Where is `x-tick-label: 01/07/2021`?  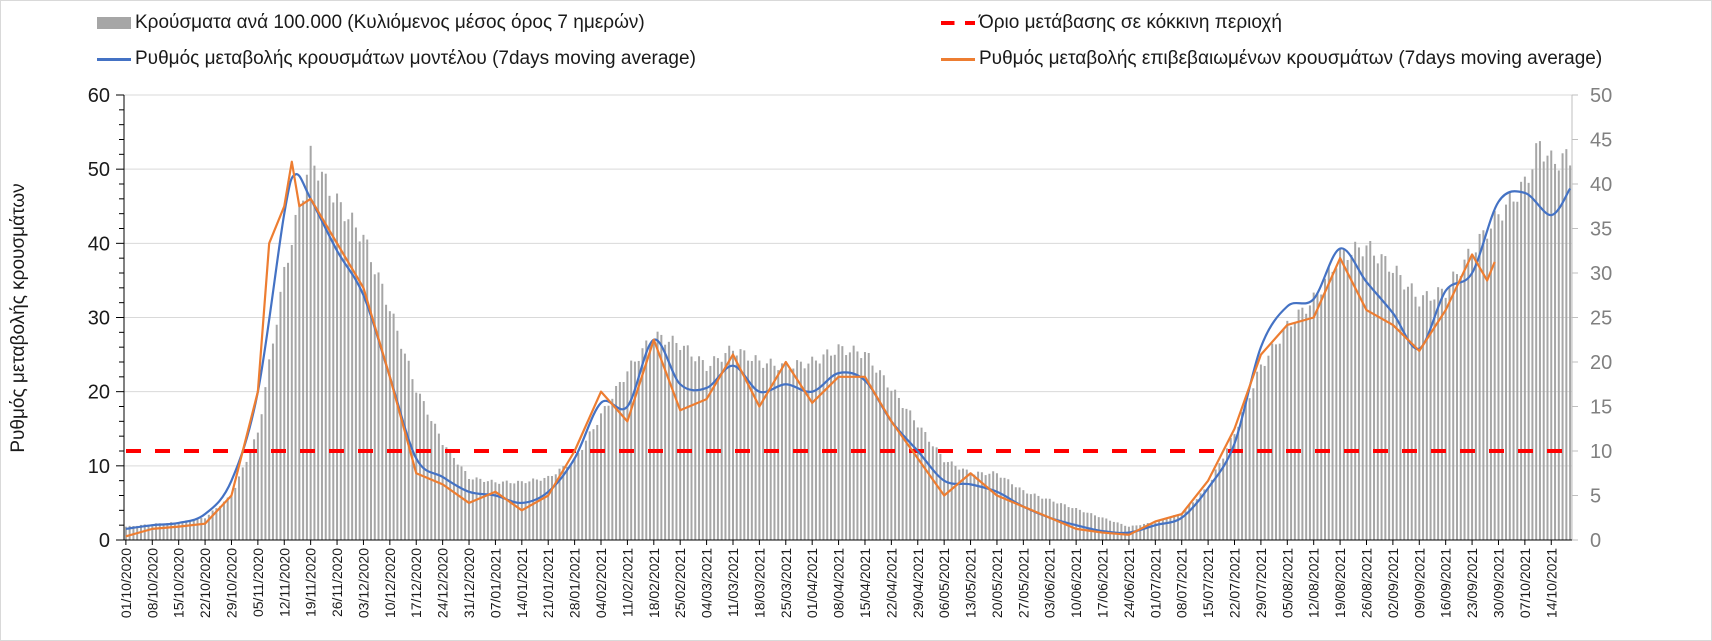 x-tick-label: 01/07/2021 is located at coordinates (1155, 583).